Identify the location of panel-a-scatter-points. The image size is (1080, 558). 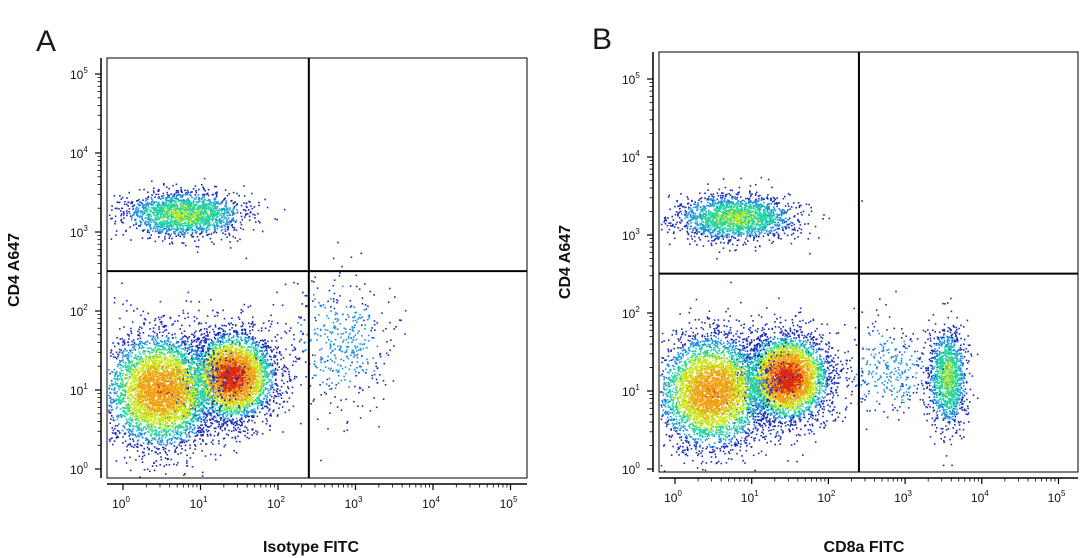
(257, 327).